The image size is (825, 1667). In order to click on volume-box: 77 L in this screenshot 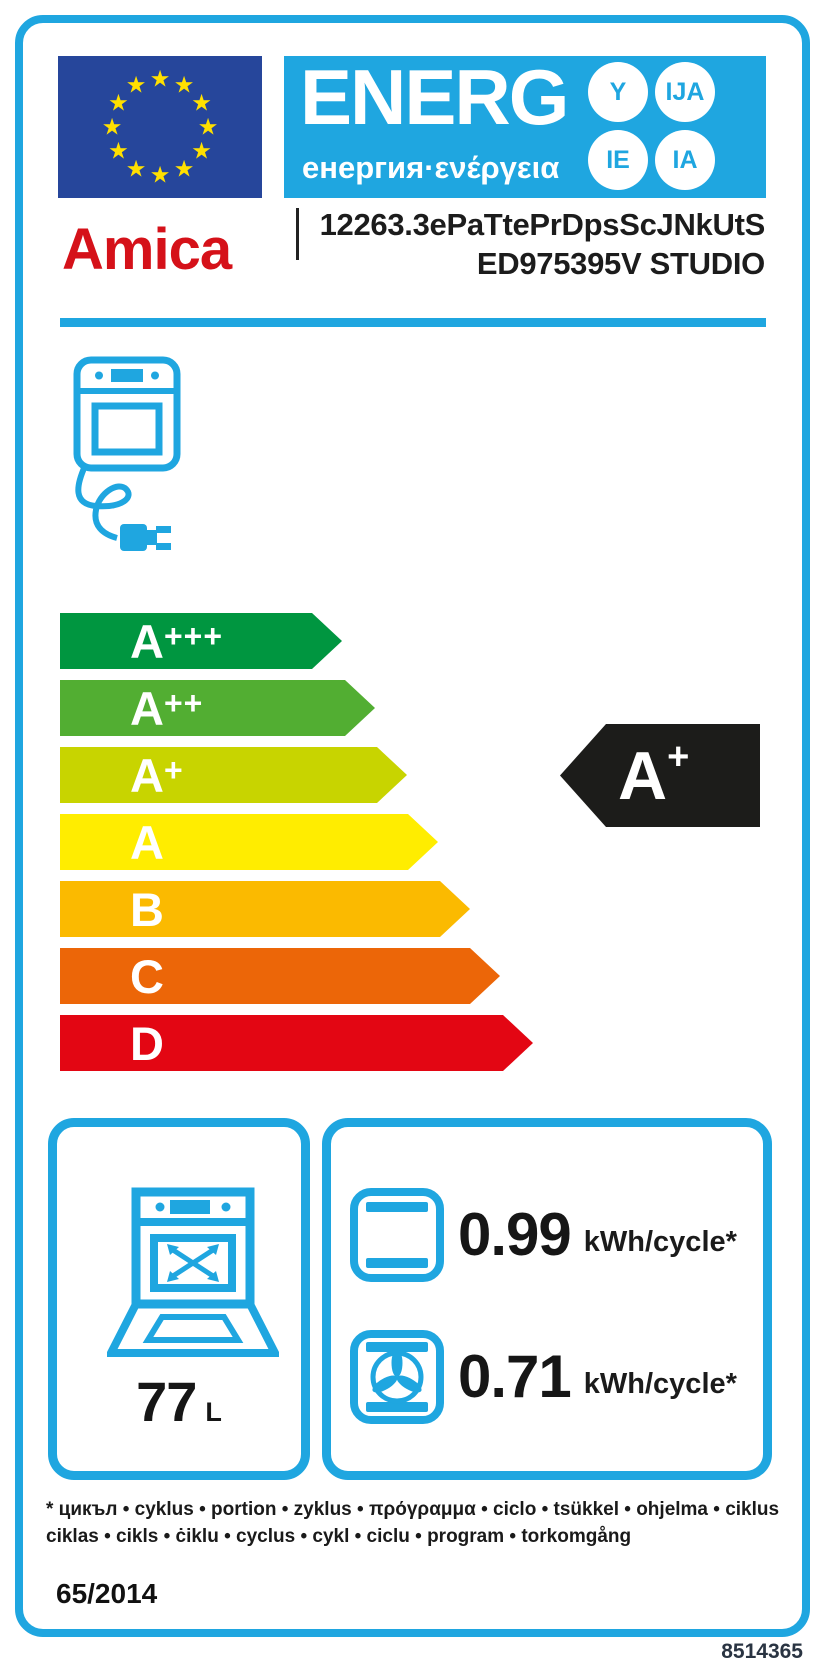, I will do `click(179, 1299)`.